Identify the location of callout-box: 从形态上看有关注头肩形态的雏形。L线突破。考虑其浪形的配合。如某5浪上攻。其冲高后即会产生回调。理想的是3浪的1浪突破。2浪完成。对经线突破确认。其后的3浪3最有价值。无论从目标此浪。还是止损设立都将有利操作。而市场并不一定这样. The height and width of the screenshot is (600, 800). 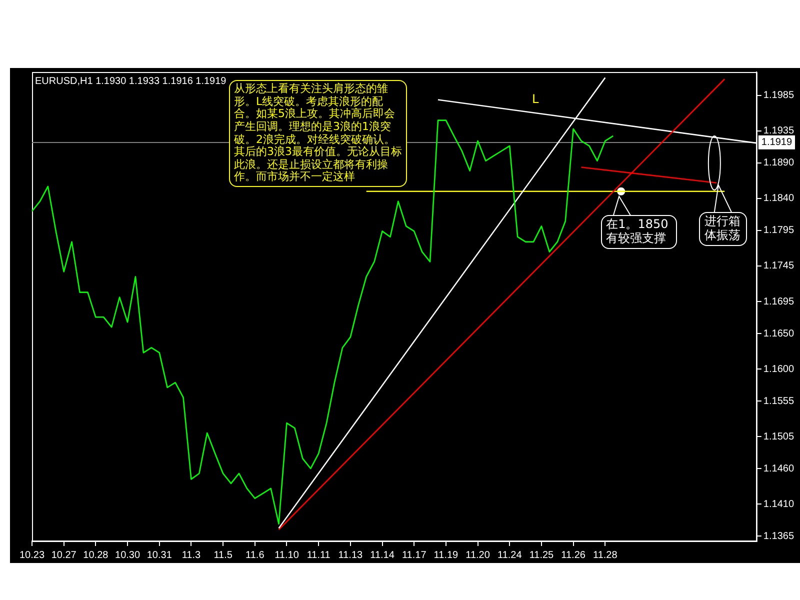
(318, 134).